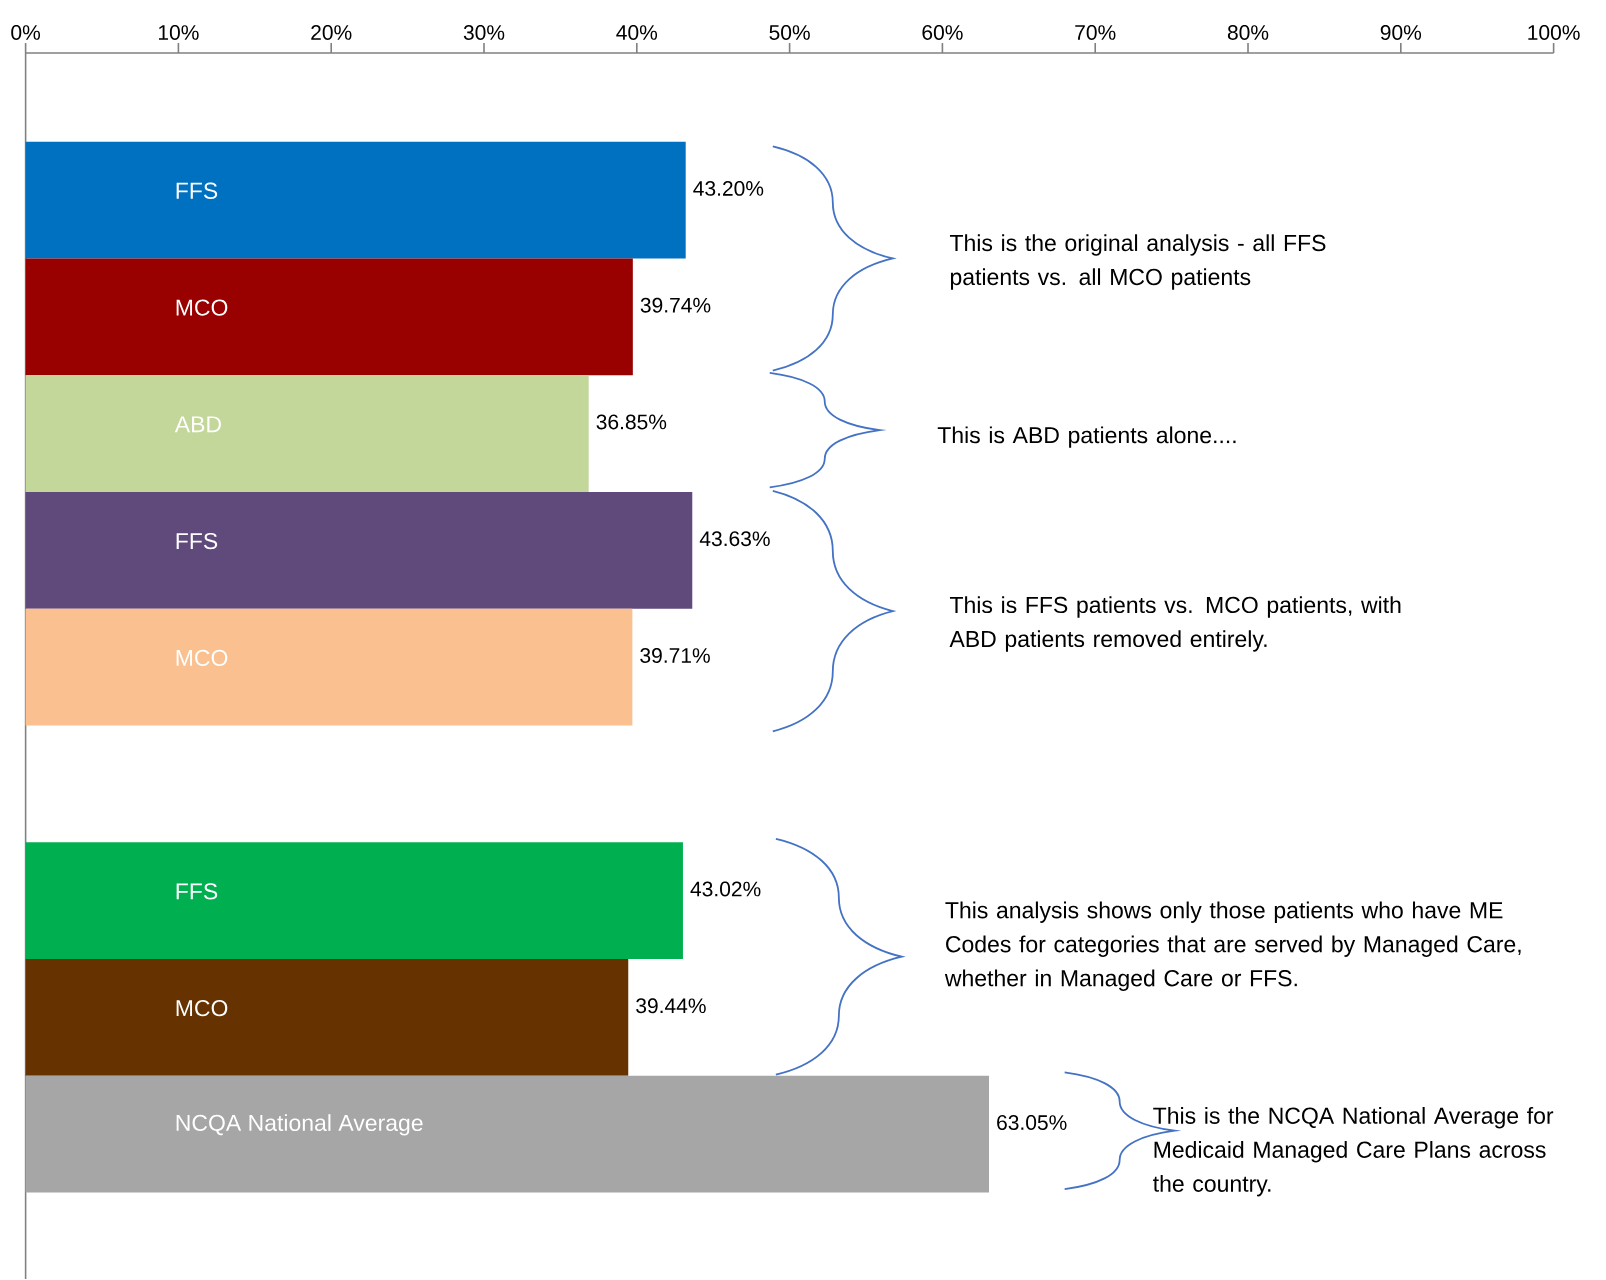  What do you see at coordinates (26, 33) in the screenshot?
I see `x-tick-label: 0%` at bounding box center [26, 33].